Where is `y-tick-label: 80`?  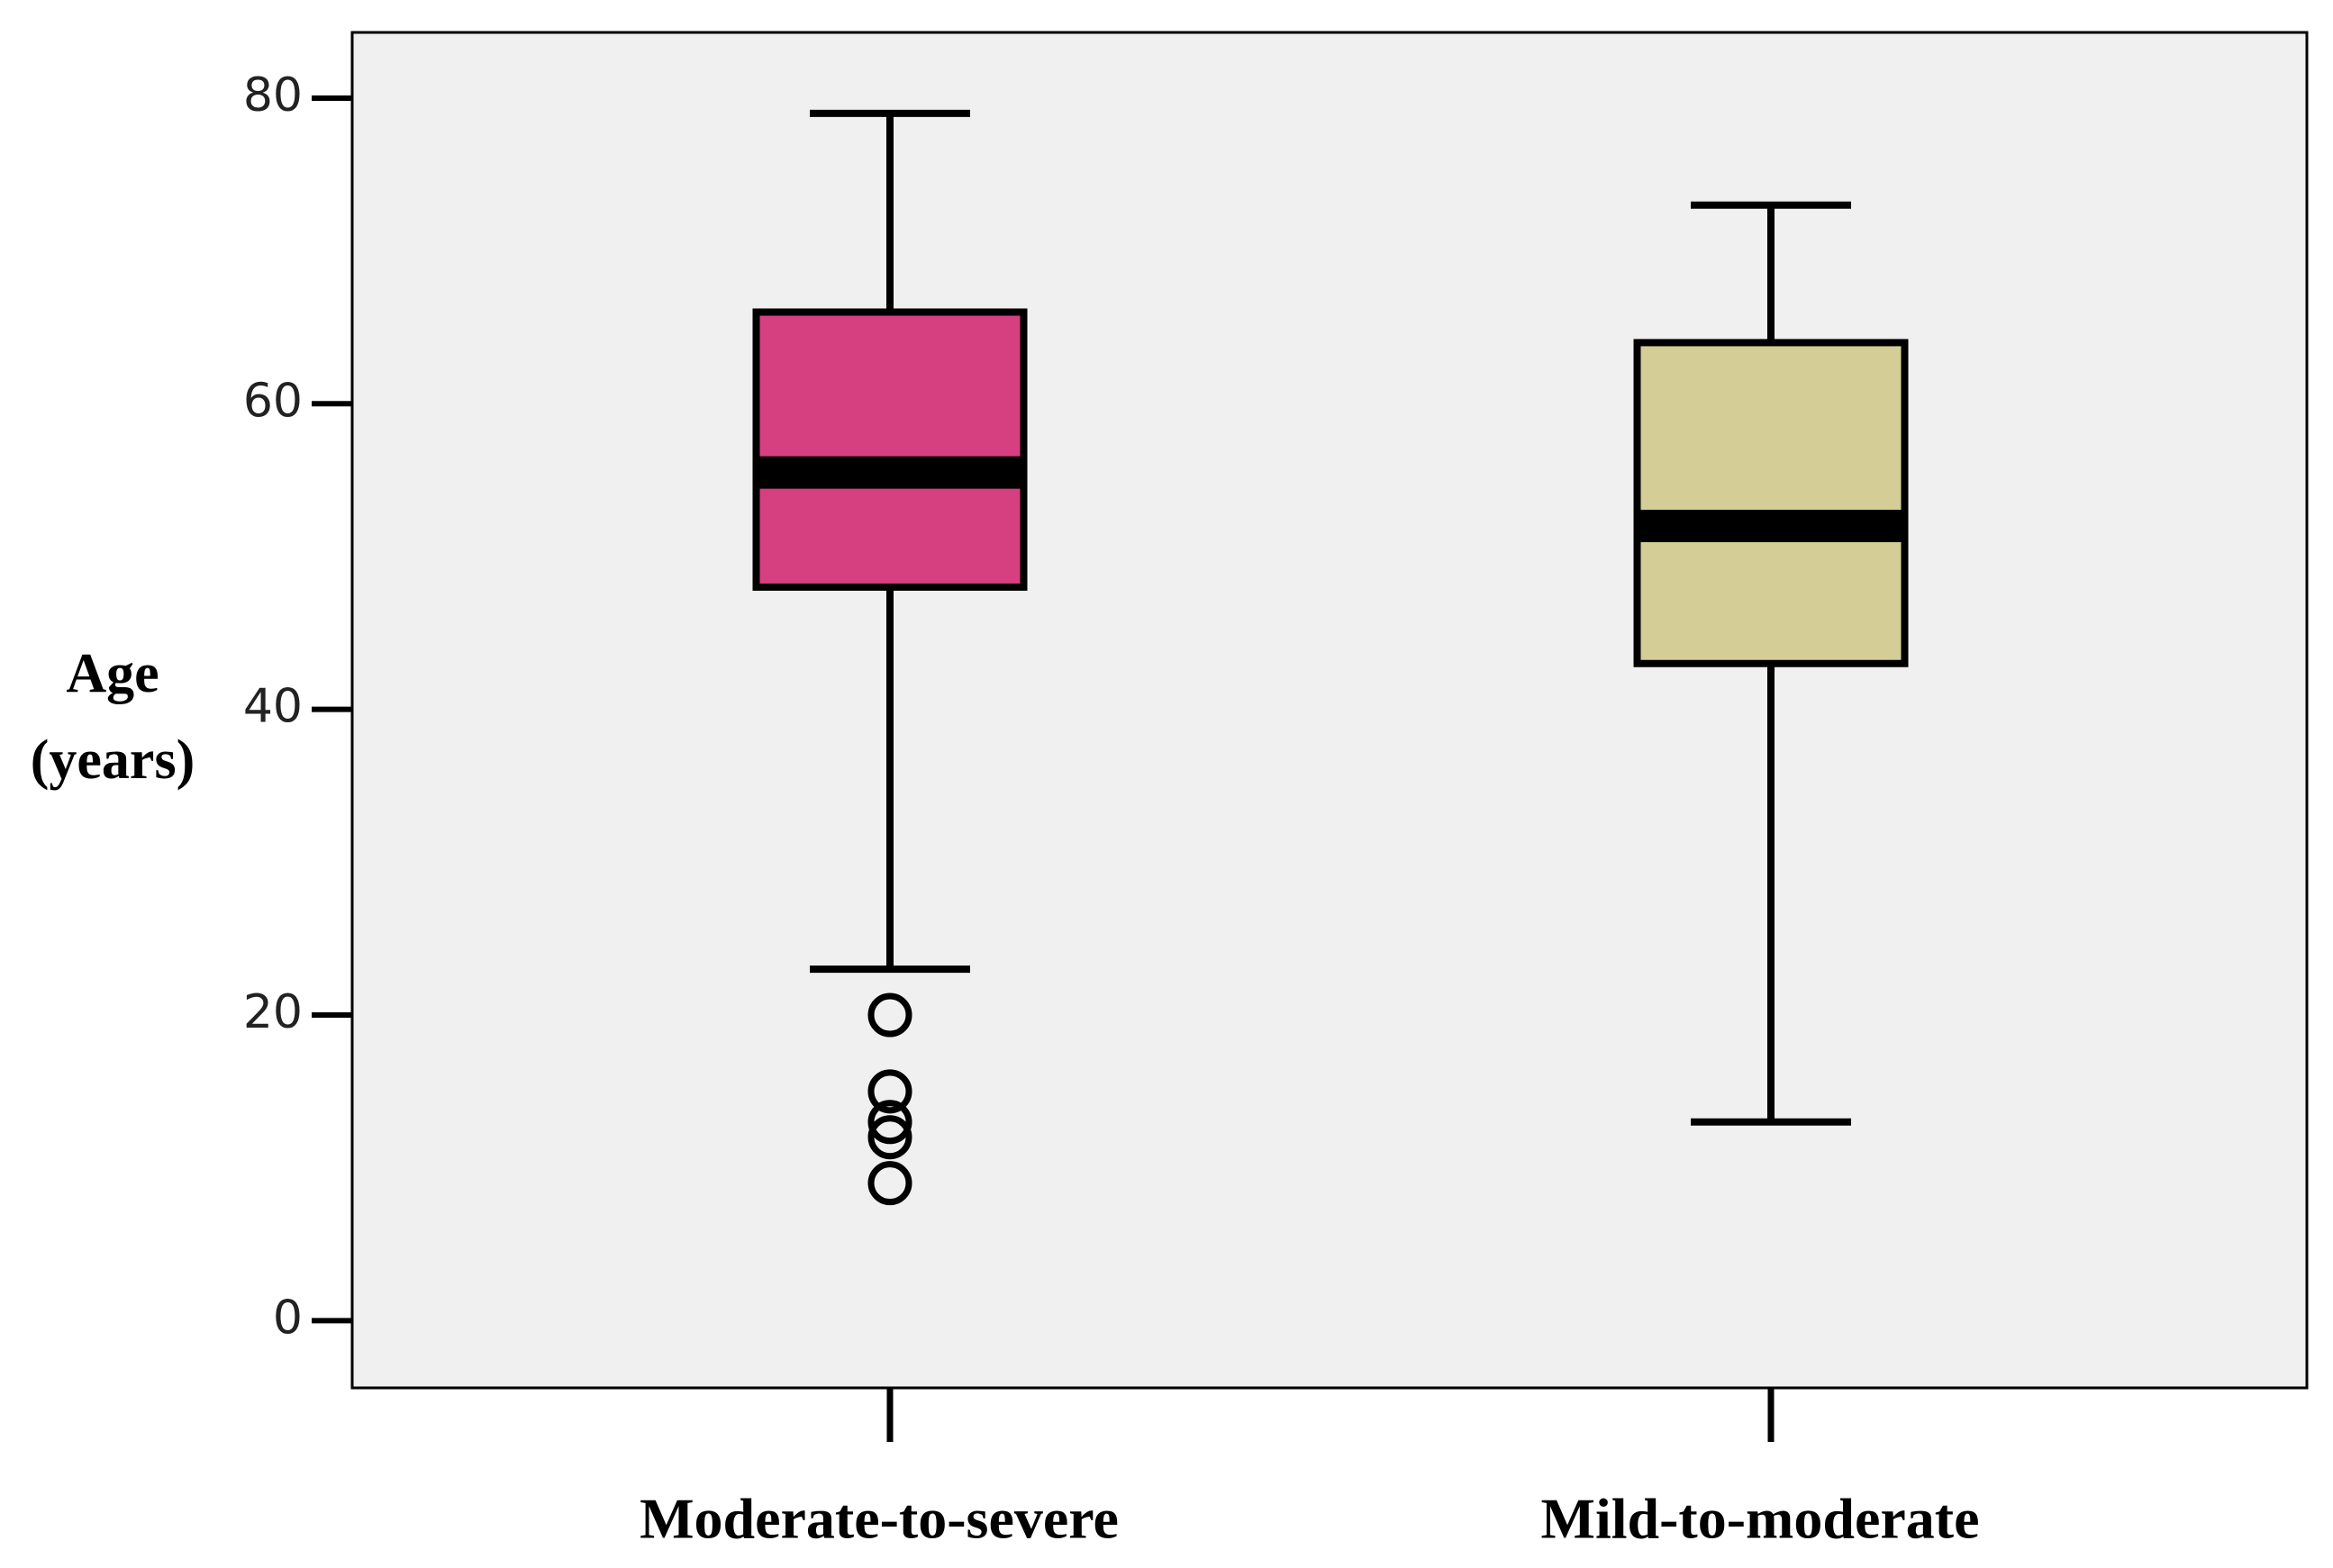
y-tick-label: 80 is located at coordinates (273, 95).